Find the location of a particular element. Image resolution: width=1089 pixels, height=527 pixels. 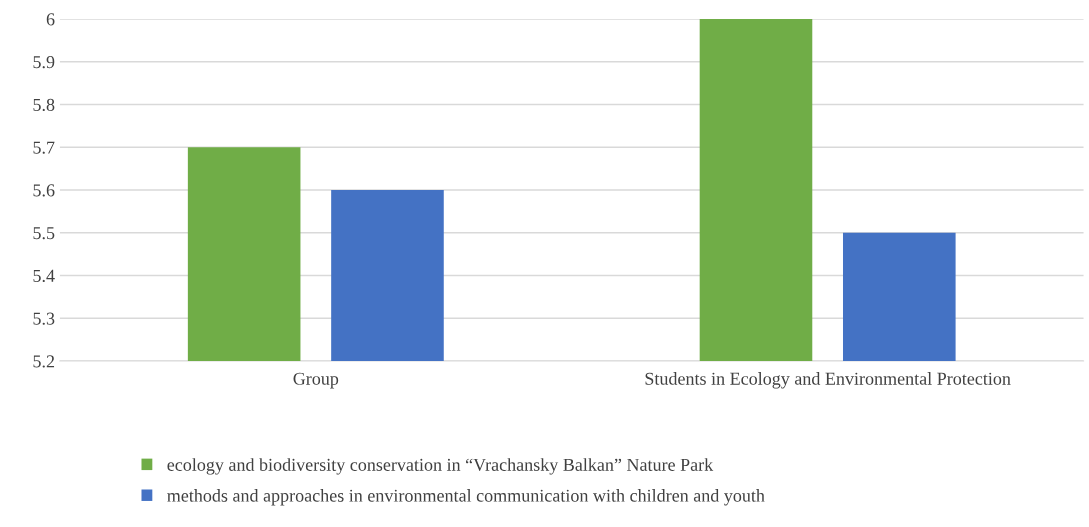

y-tick-label: 5.3 is located at coordinates (44, 318).